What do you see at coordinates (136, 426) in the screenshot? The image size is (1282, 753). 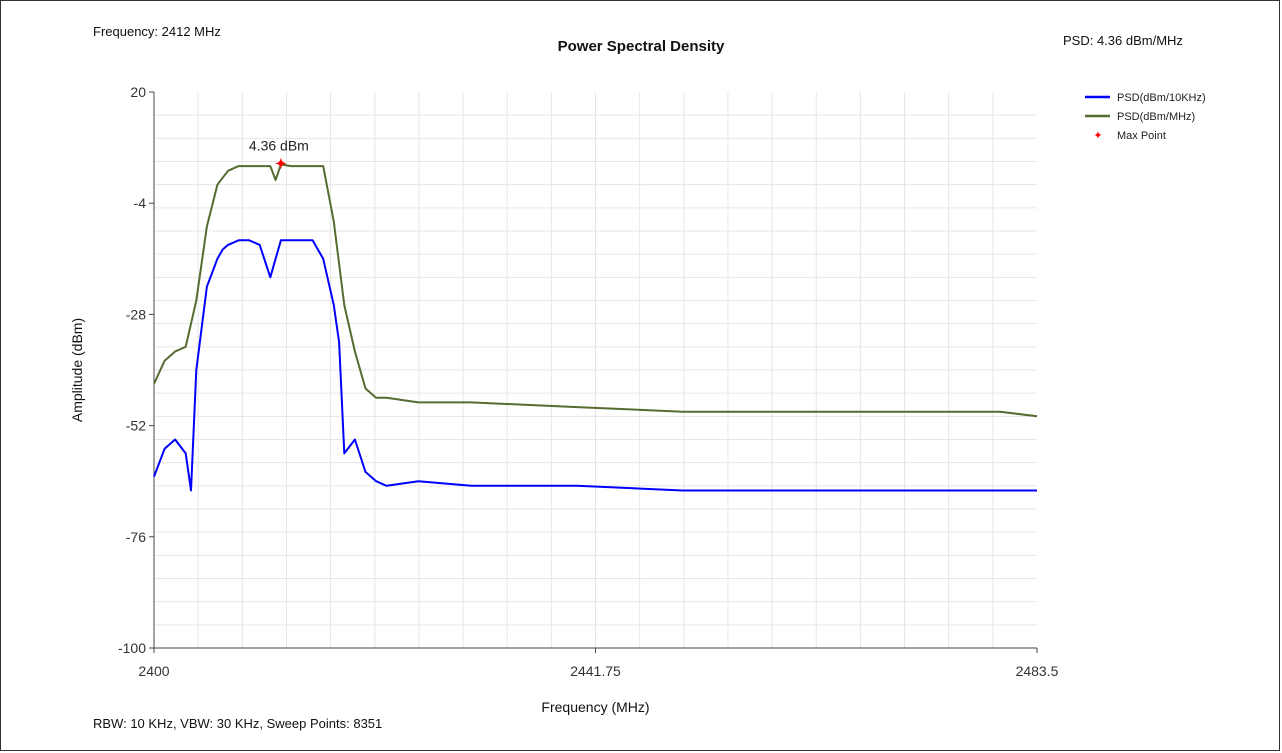 I see `y-tick-label: -52` at bounding box center [136, 426].